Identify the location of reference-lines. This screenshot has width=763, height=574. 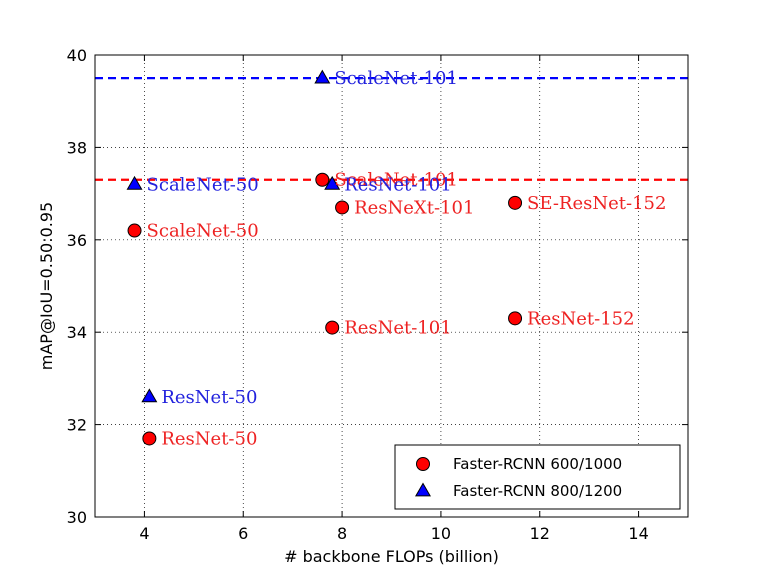
(391, 128).